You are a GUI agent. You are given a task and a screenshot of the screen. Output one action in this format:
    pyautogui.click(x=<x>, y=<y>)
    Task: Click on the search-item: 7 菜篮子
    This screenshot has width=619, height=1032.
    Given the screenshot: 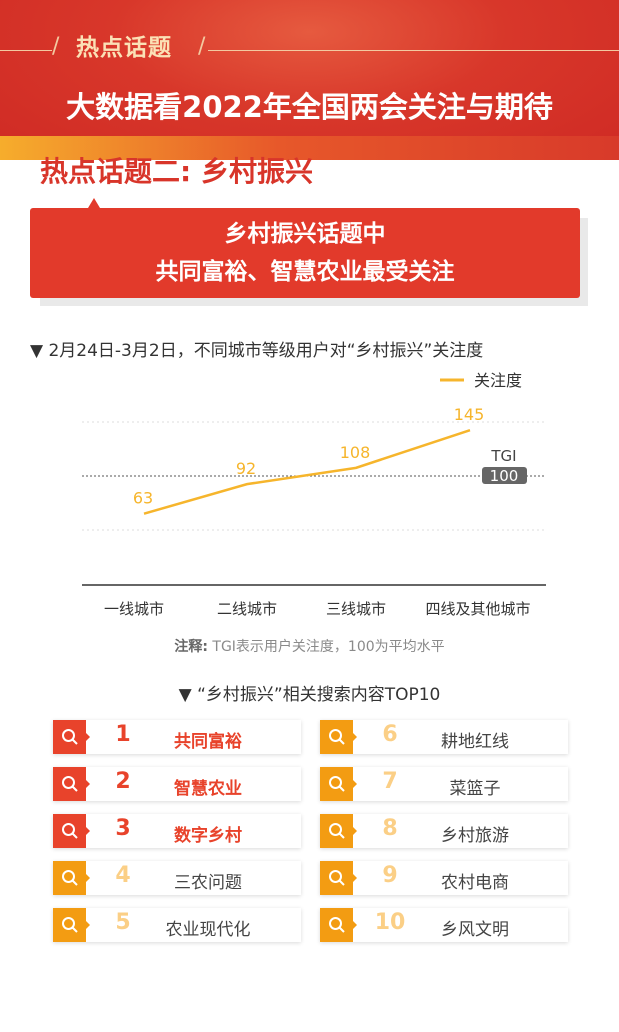 What is the action you would take?
    pyautogui.click(x=444, y=784)
    